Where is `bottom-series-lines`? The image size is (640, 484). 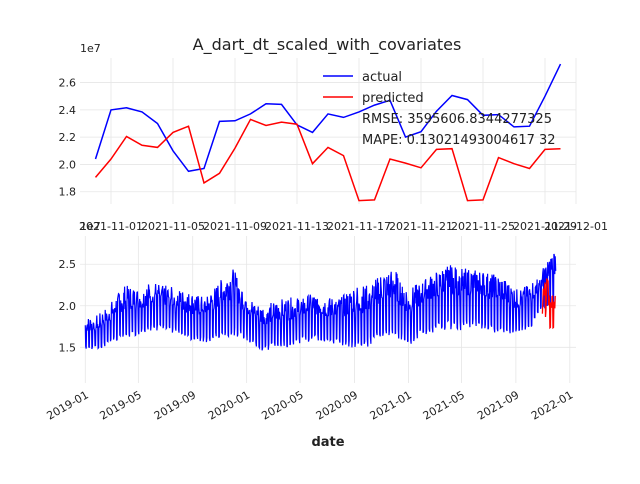 bottom-series-lines is located at coordinates (320, 302).